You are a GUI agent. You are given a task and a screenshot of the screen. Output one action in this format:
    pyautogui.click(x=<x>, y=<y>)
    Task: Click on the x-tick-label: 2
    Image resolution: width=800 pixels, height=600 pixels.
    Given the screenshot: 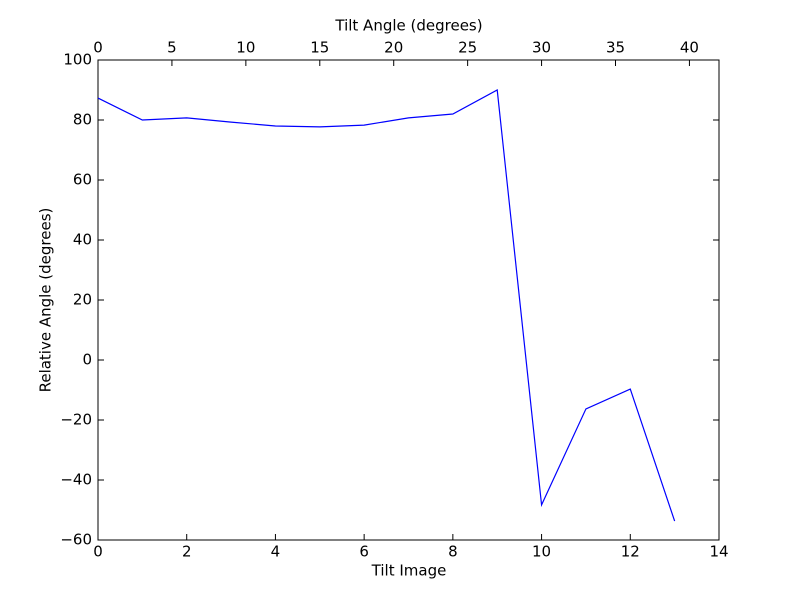 What is the action you would take?
    pyautogui.click(x=187, y=552)
    